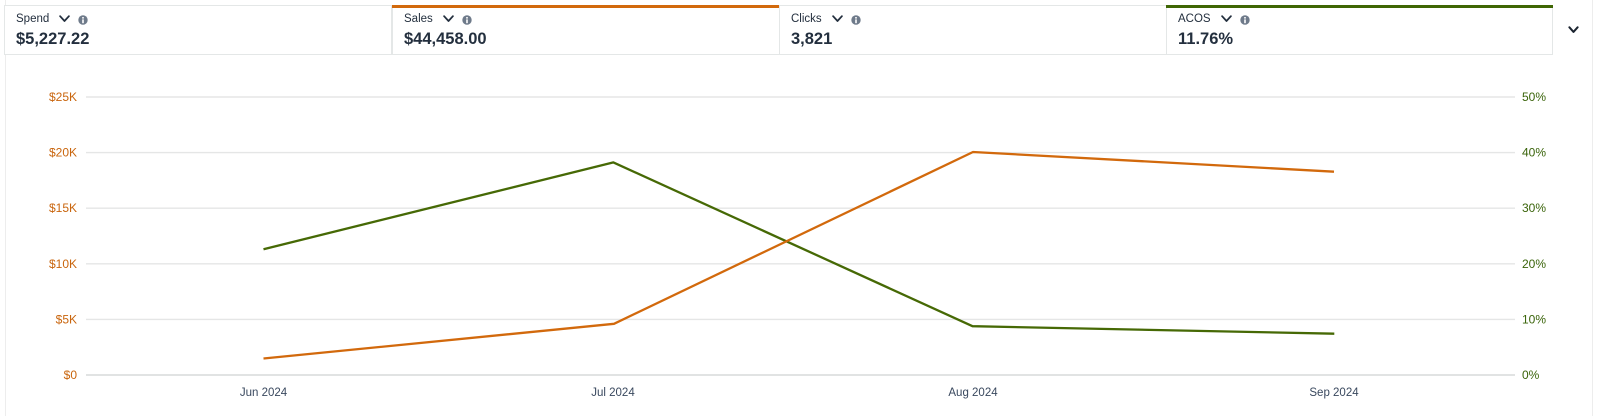 The width and height of the screenshot is (1600, 416). I want to click on svg-text: $20K, so click(63, 153).